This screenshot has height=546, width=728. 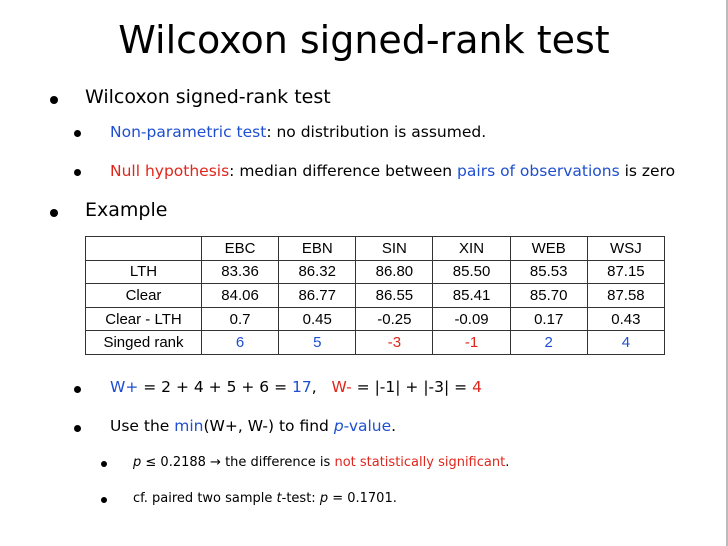 I want to click on cell: 0.43, so click(x=626, y=319).